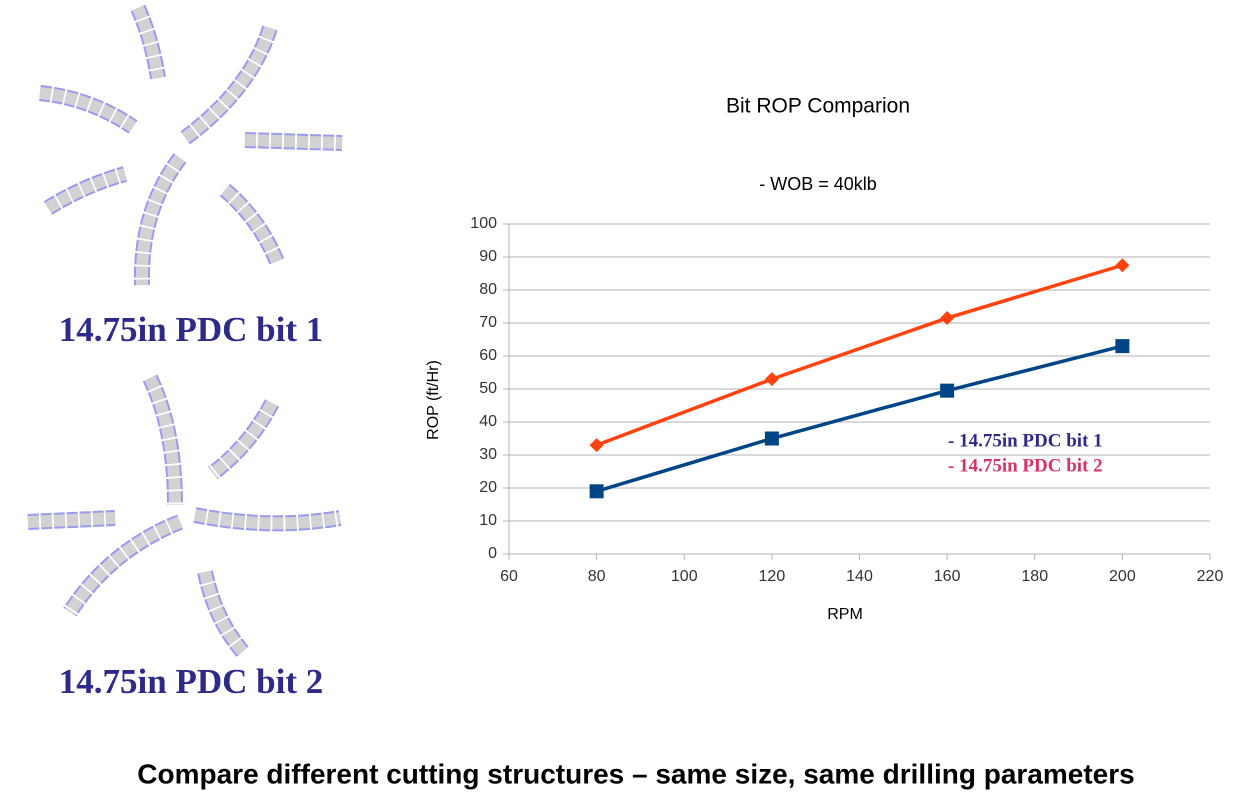 The image size is (1251, 797). Describe the element at coordinates (818, 184) in the screenshot. I see `chart-subtitle: - WOB = 40klb` at that location.